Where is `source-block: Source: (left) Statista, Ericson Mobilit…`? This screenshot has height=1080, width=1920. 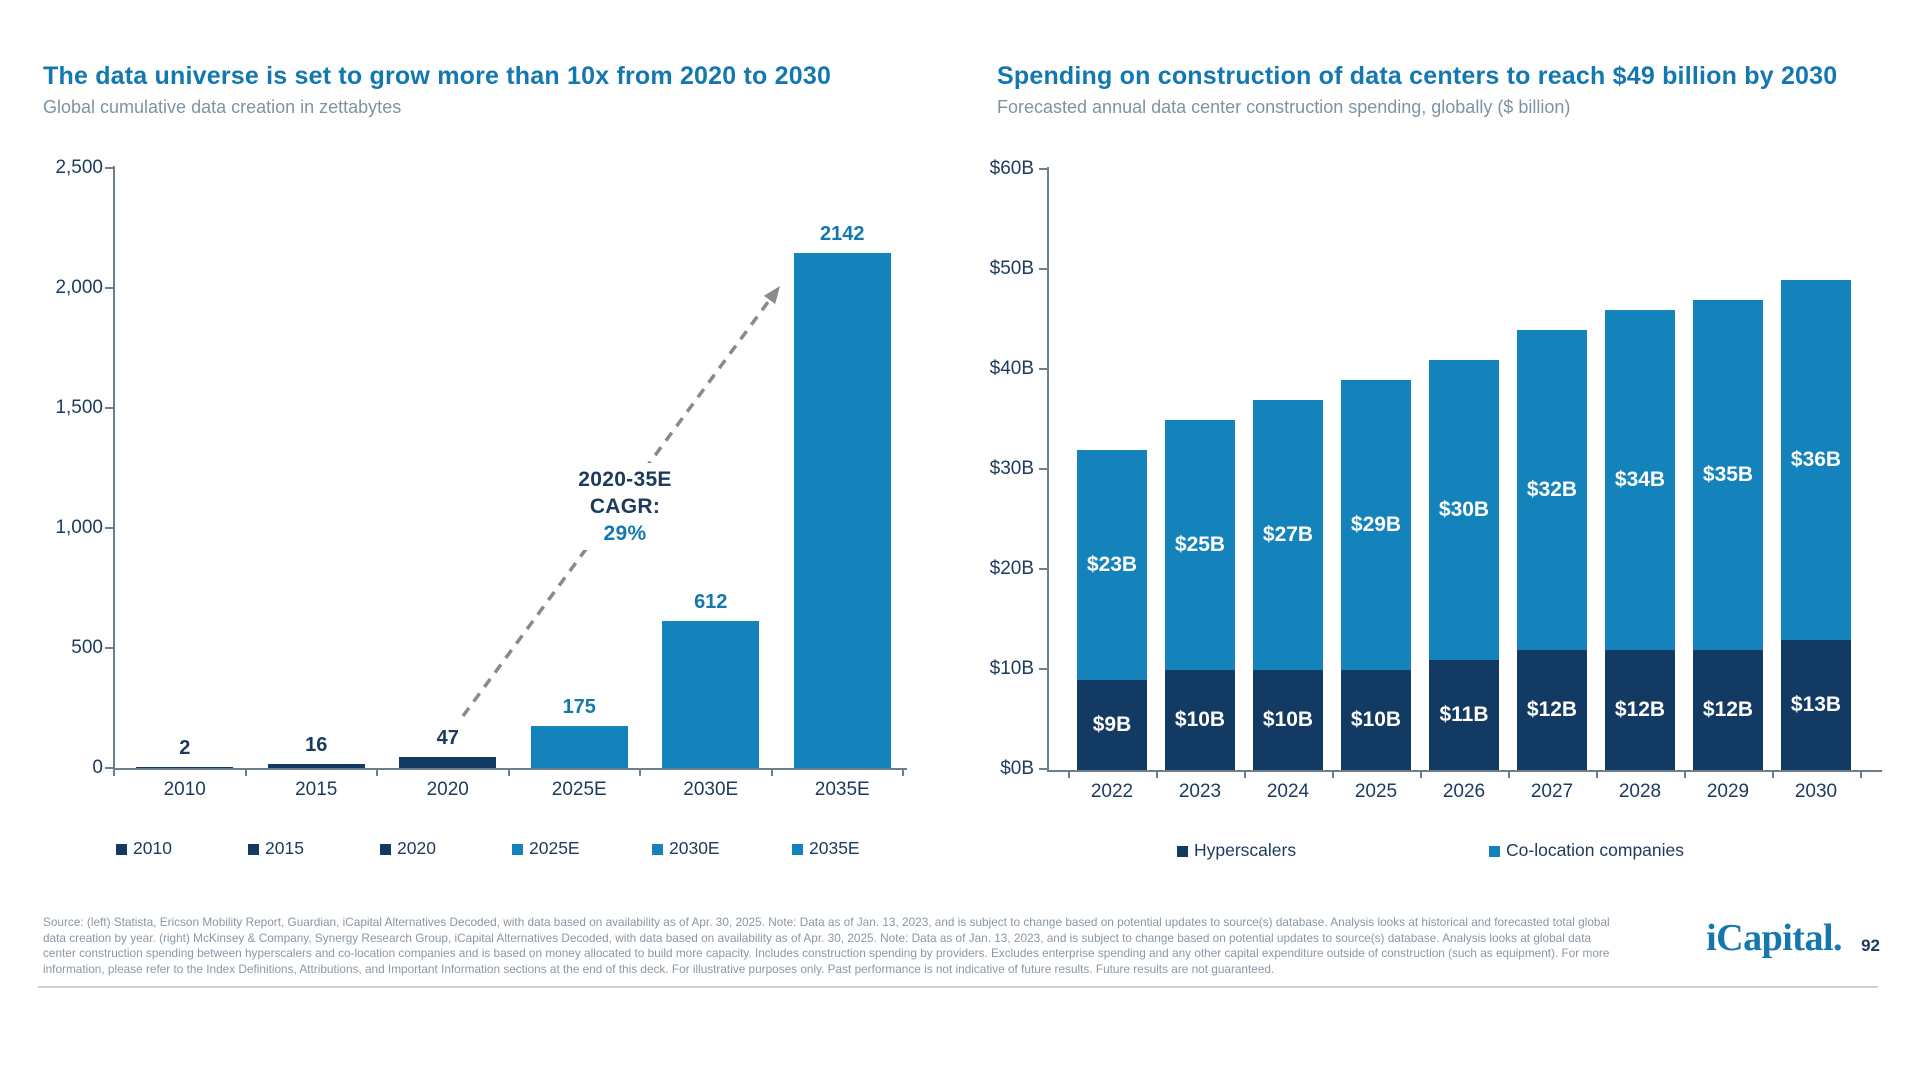
source-block: Source: (left) Statista, Ericson Mobilit… is located at coordinates (863, 946).